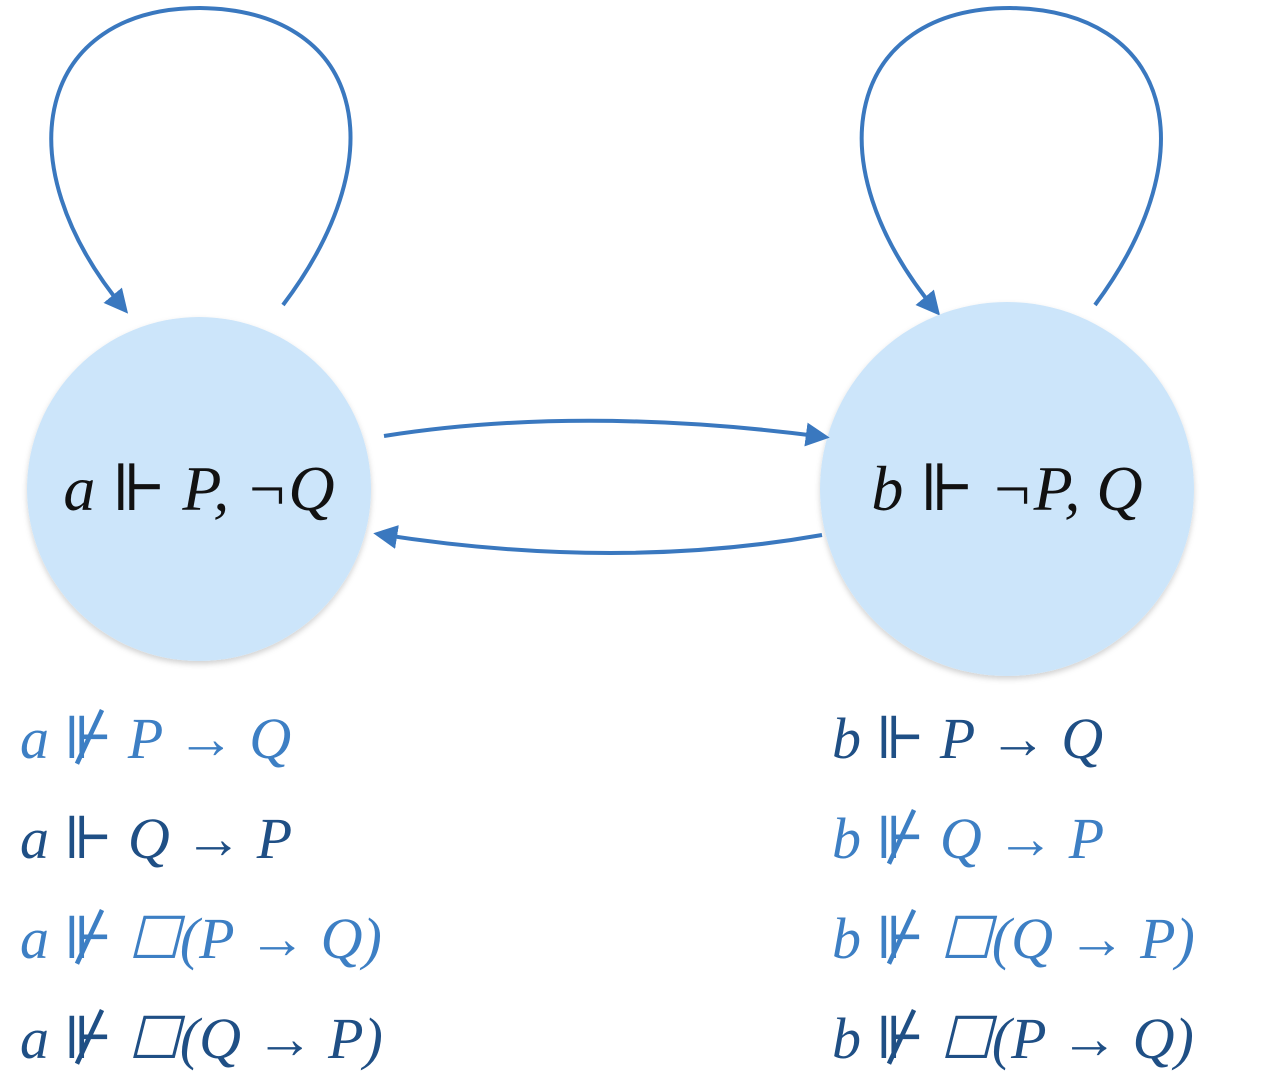 Image resolution: width=1274 pixels, height=1080 pixels. What do you see at coordinates (598, 540) in the screenshot?
I see `edge-b-to-a` at bounding box center [598, 540].